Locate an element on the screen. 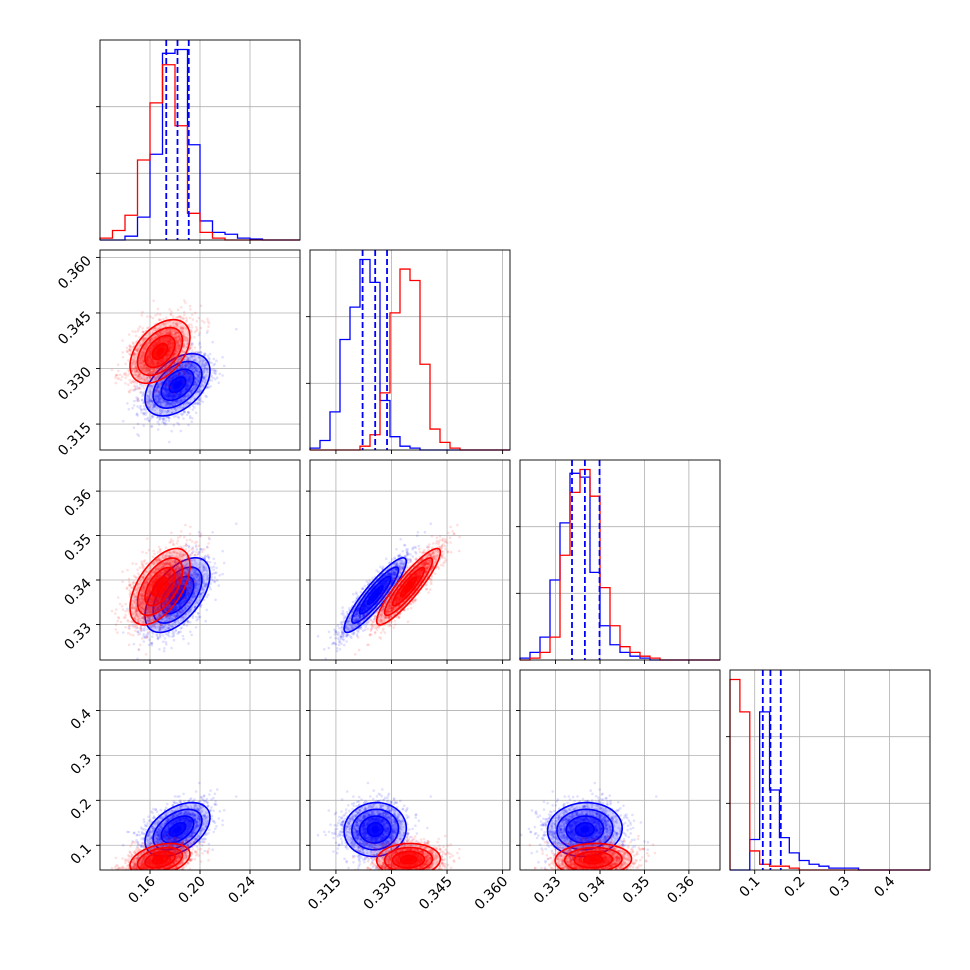 This screenshot has width=970, height=970. x-tick-label: 0.1 is located at coordinates (749, 887).